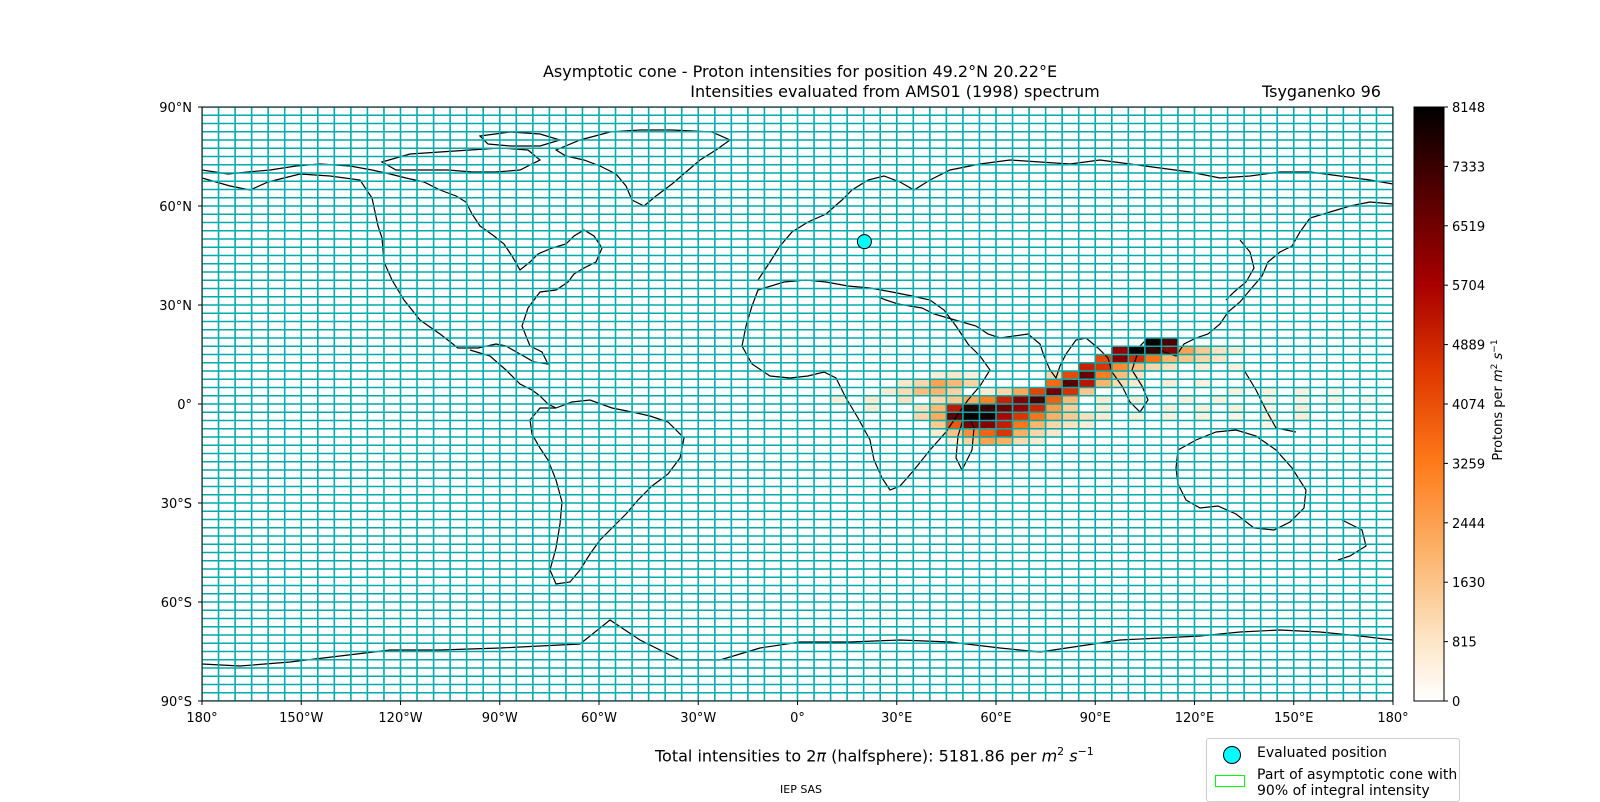  Describe the element at coordinates (1468, 405) in the screenshot. I see `colorbar-tick-label: 4074` at that location.